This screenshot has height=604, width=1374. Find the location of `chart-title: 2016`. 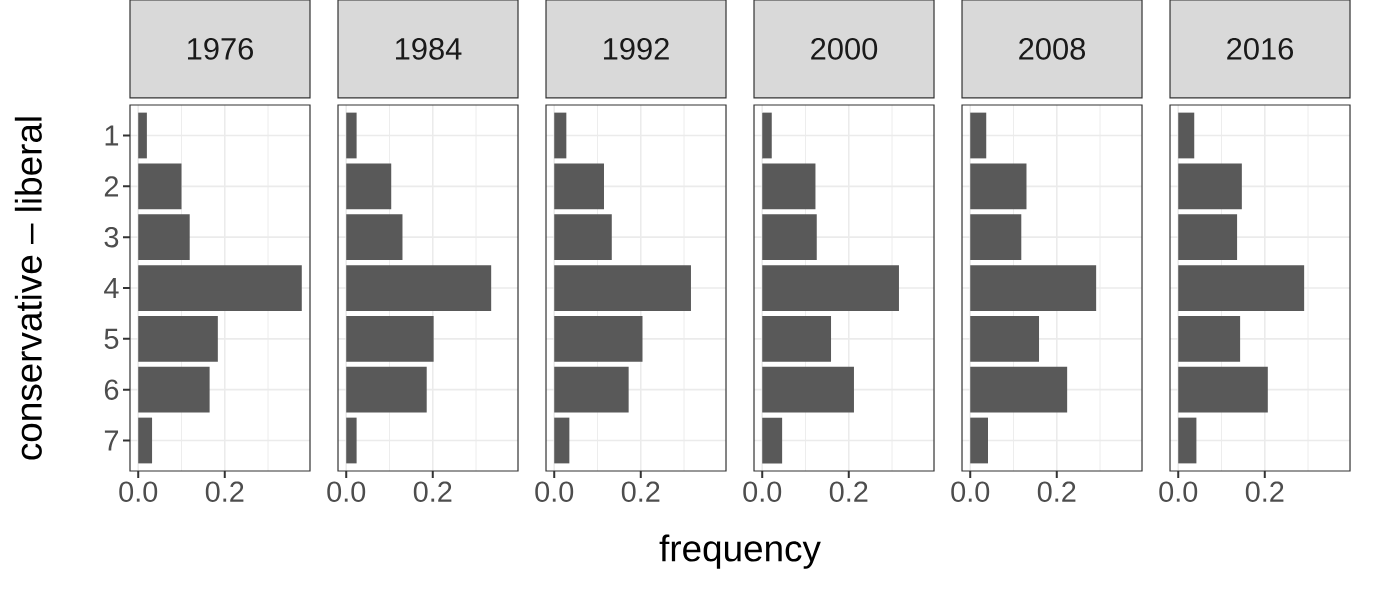

chart-title: 2016 is located at coordinates (1260, 48).